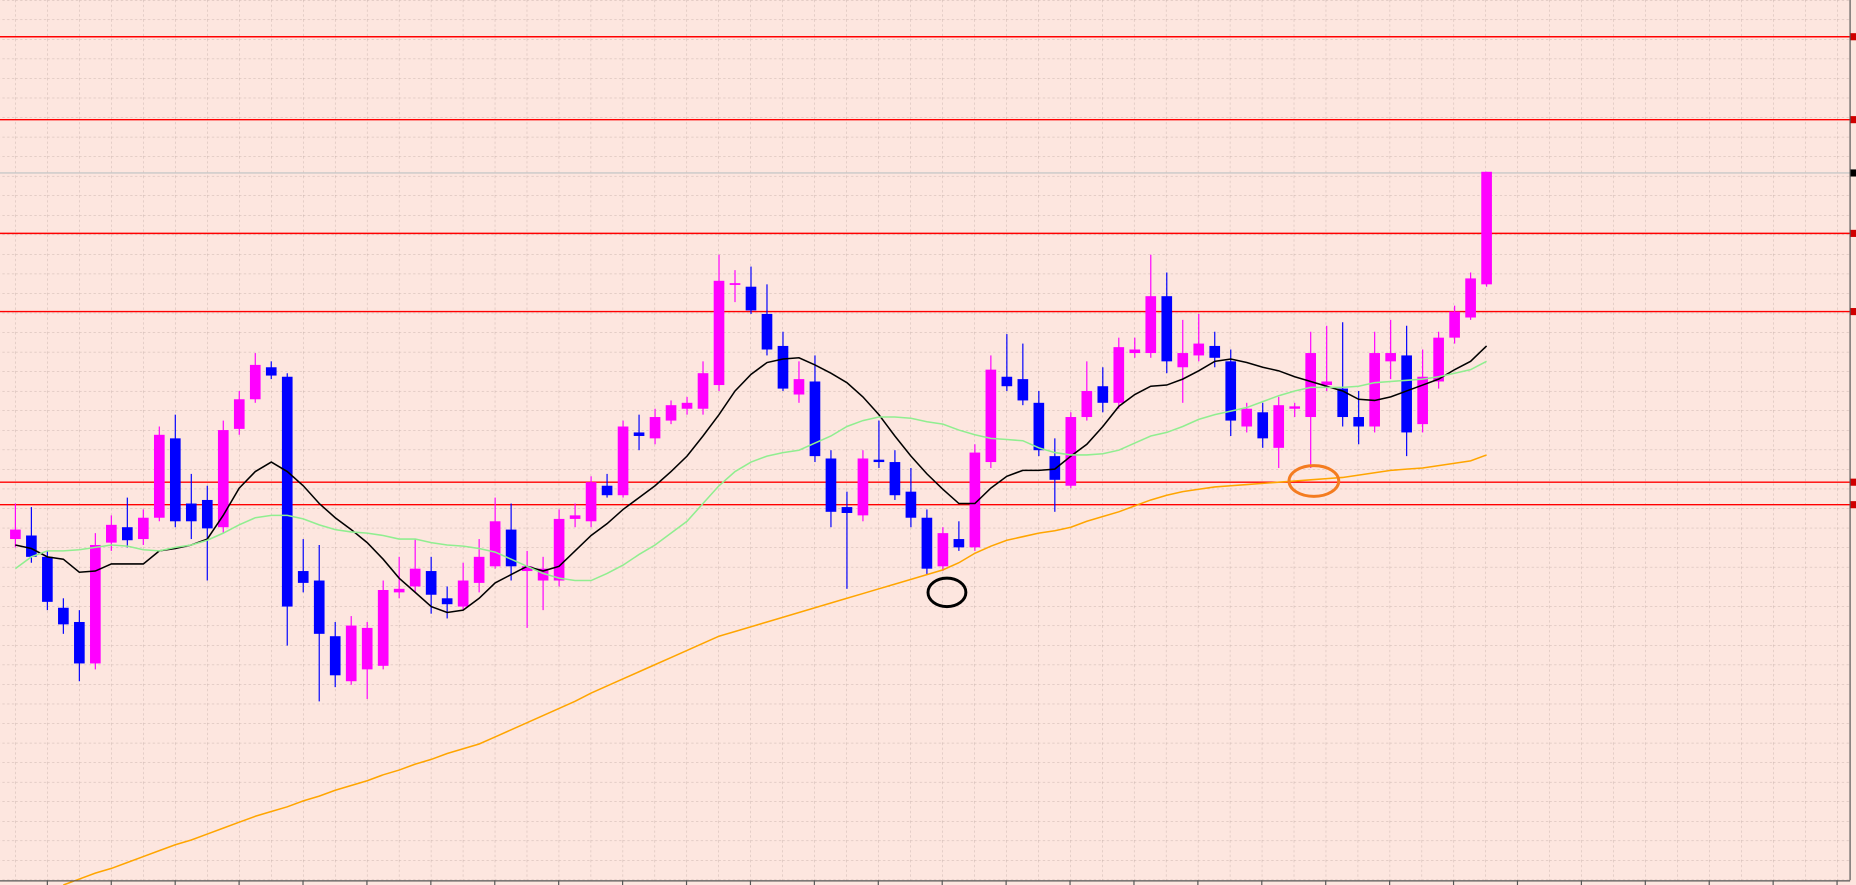 The image size is (1856, 885). What do you see at coordinates (942, 882) in the screenshot?
I see `x-axis-ticks` at bounding box center [942, 882].